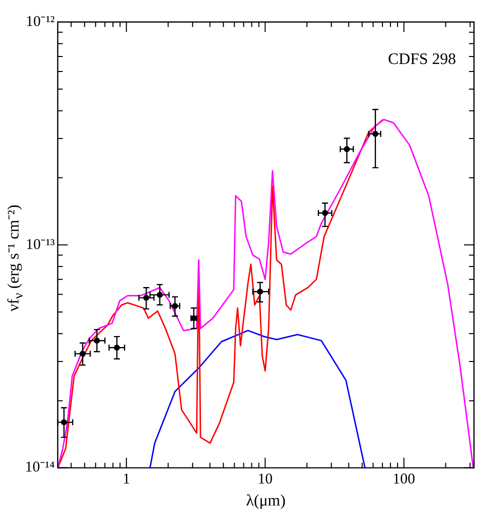 Image resolution: width=487 pixels, height=521 pixels. Describe the element at coordinates (41, 22) in the screenshot. I see `y-tick-label: 10⁻¹²` at that location.